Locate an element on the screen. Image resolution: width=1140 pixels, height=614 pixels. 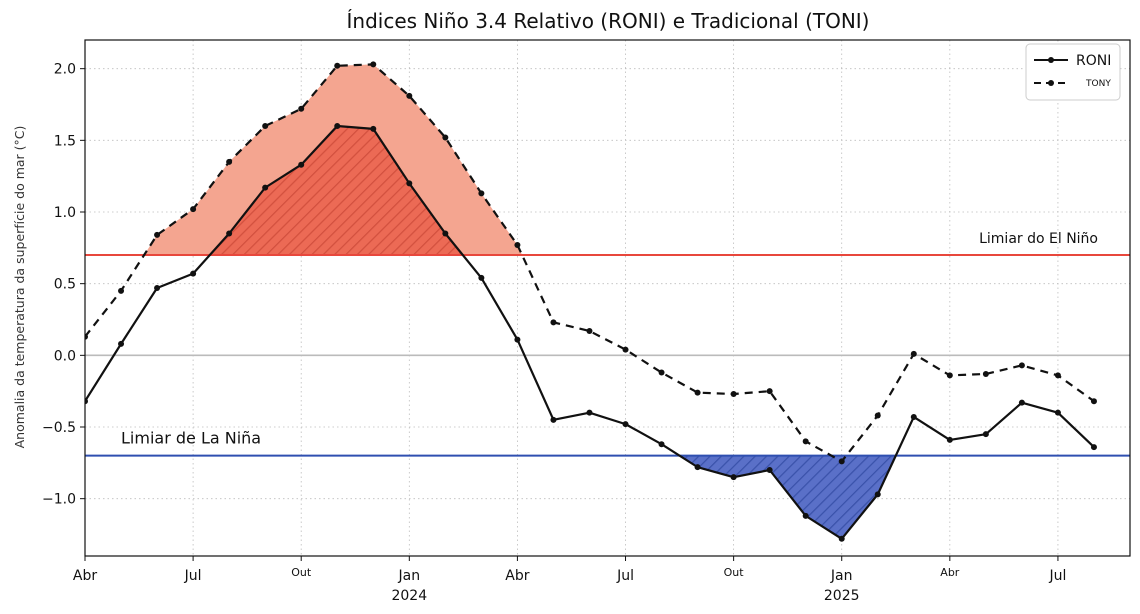
la-nina-threshold-label: Limiar de La Niña is located at coordinates (191, 438).